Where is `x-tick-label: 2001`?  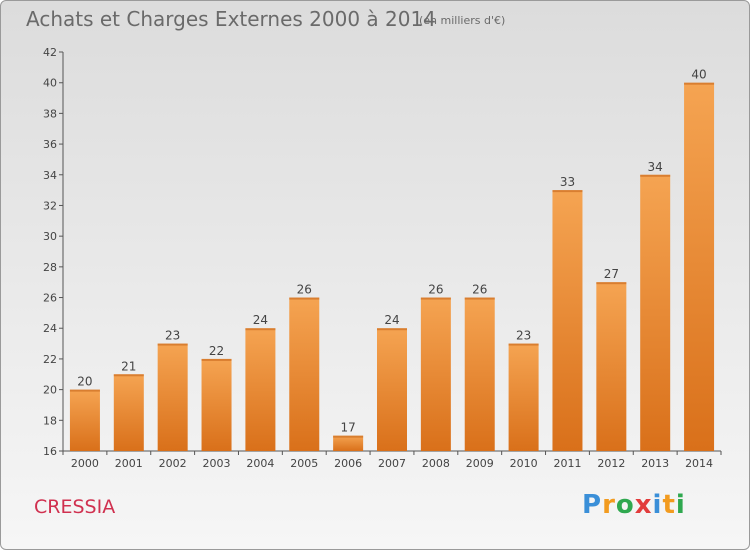
x-tick-label: 2001 is located at coordinates (129, 463).